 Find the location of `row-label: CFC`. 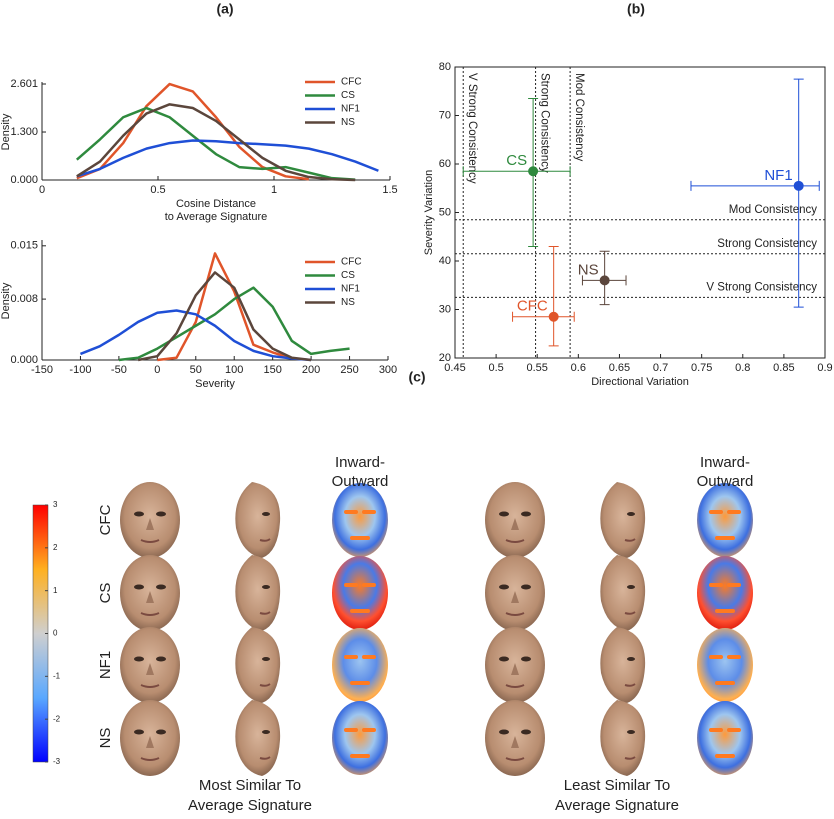

row-label: CFC is located at coordinates (105, 519).